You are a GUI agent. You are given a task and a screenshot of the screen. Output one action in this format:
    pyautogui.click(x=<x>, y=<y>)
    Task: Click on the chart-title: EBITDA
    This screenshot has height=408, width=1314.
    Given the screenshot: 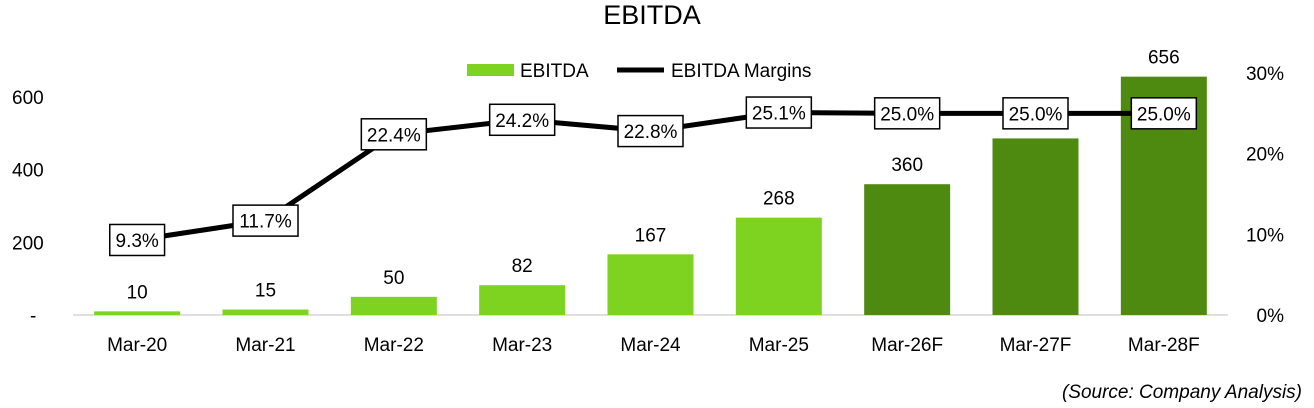 What is the action you would take?
    pyautogui.click(x=652, y=15)
    